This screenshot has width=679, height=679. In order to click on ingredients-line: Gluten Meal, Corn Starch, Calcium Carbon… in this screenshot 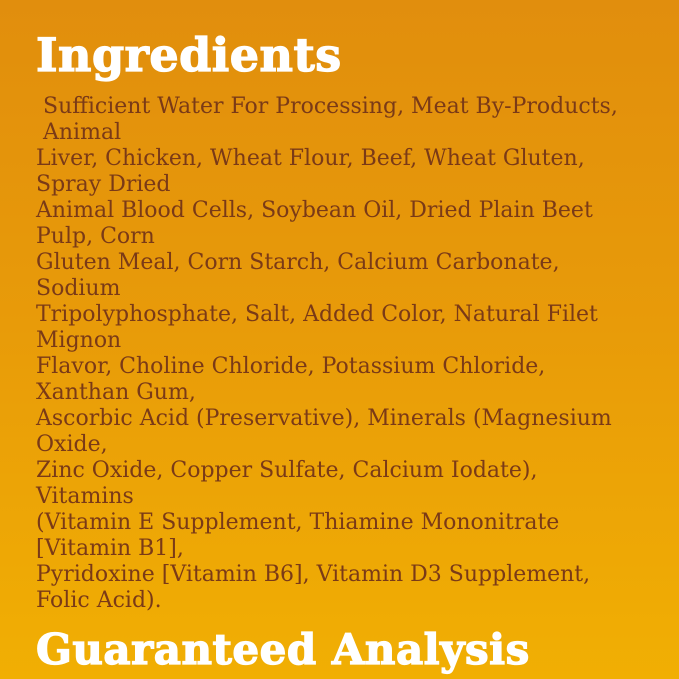, I will do `click(298, 275)`.